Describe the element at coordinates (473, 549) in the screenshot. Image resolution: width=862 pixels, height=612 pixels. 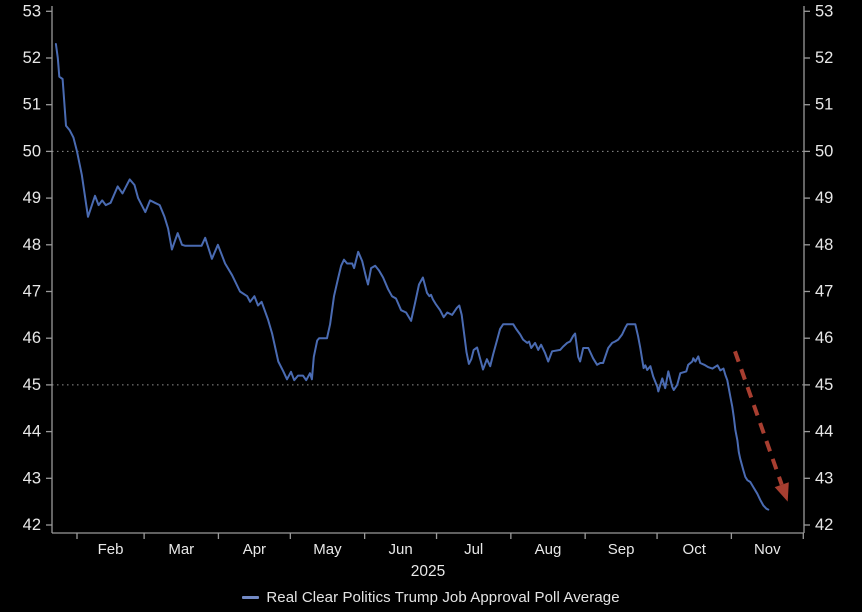
I see `month-label-jul: Jul` at that location.